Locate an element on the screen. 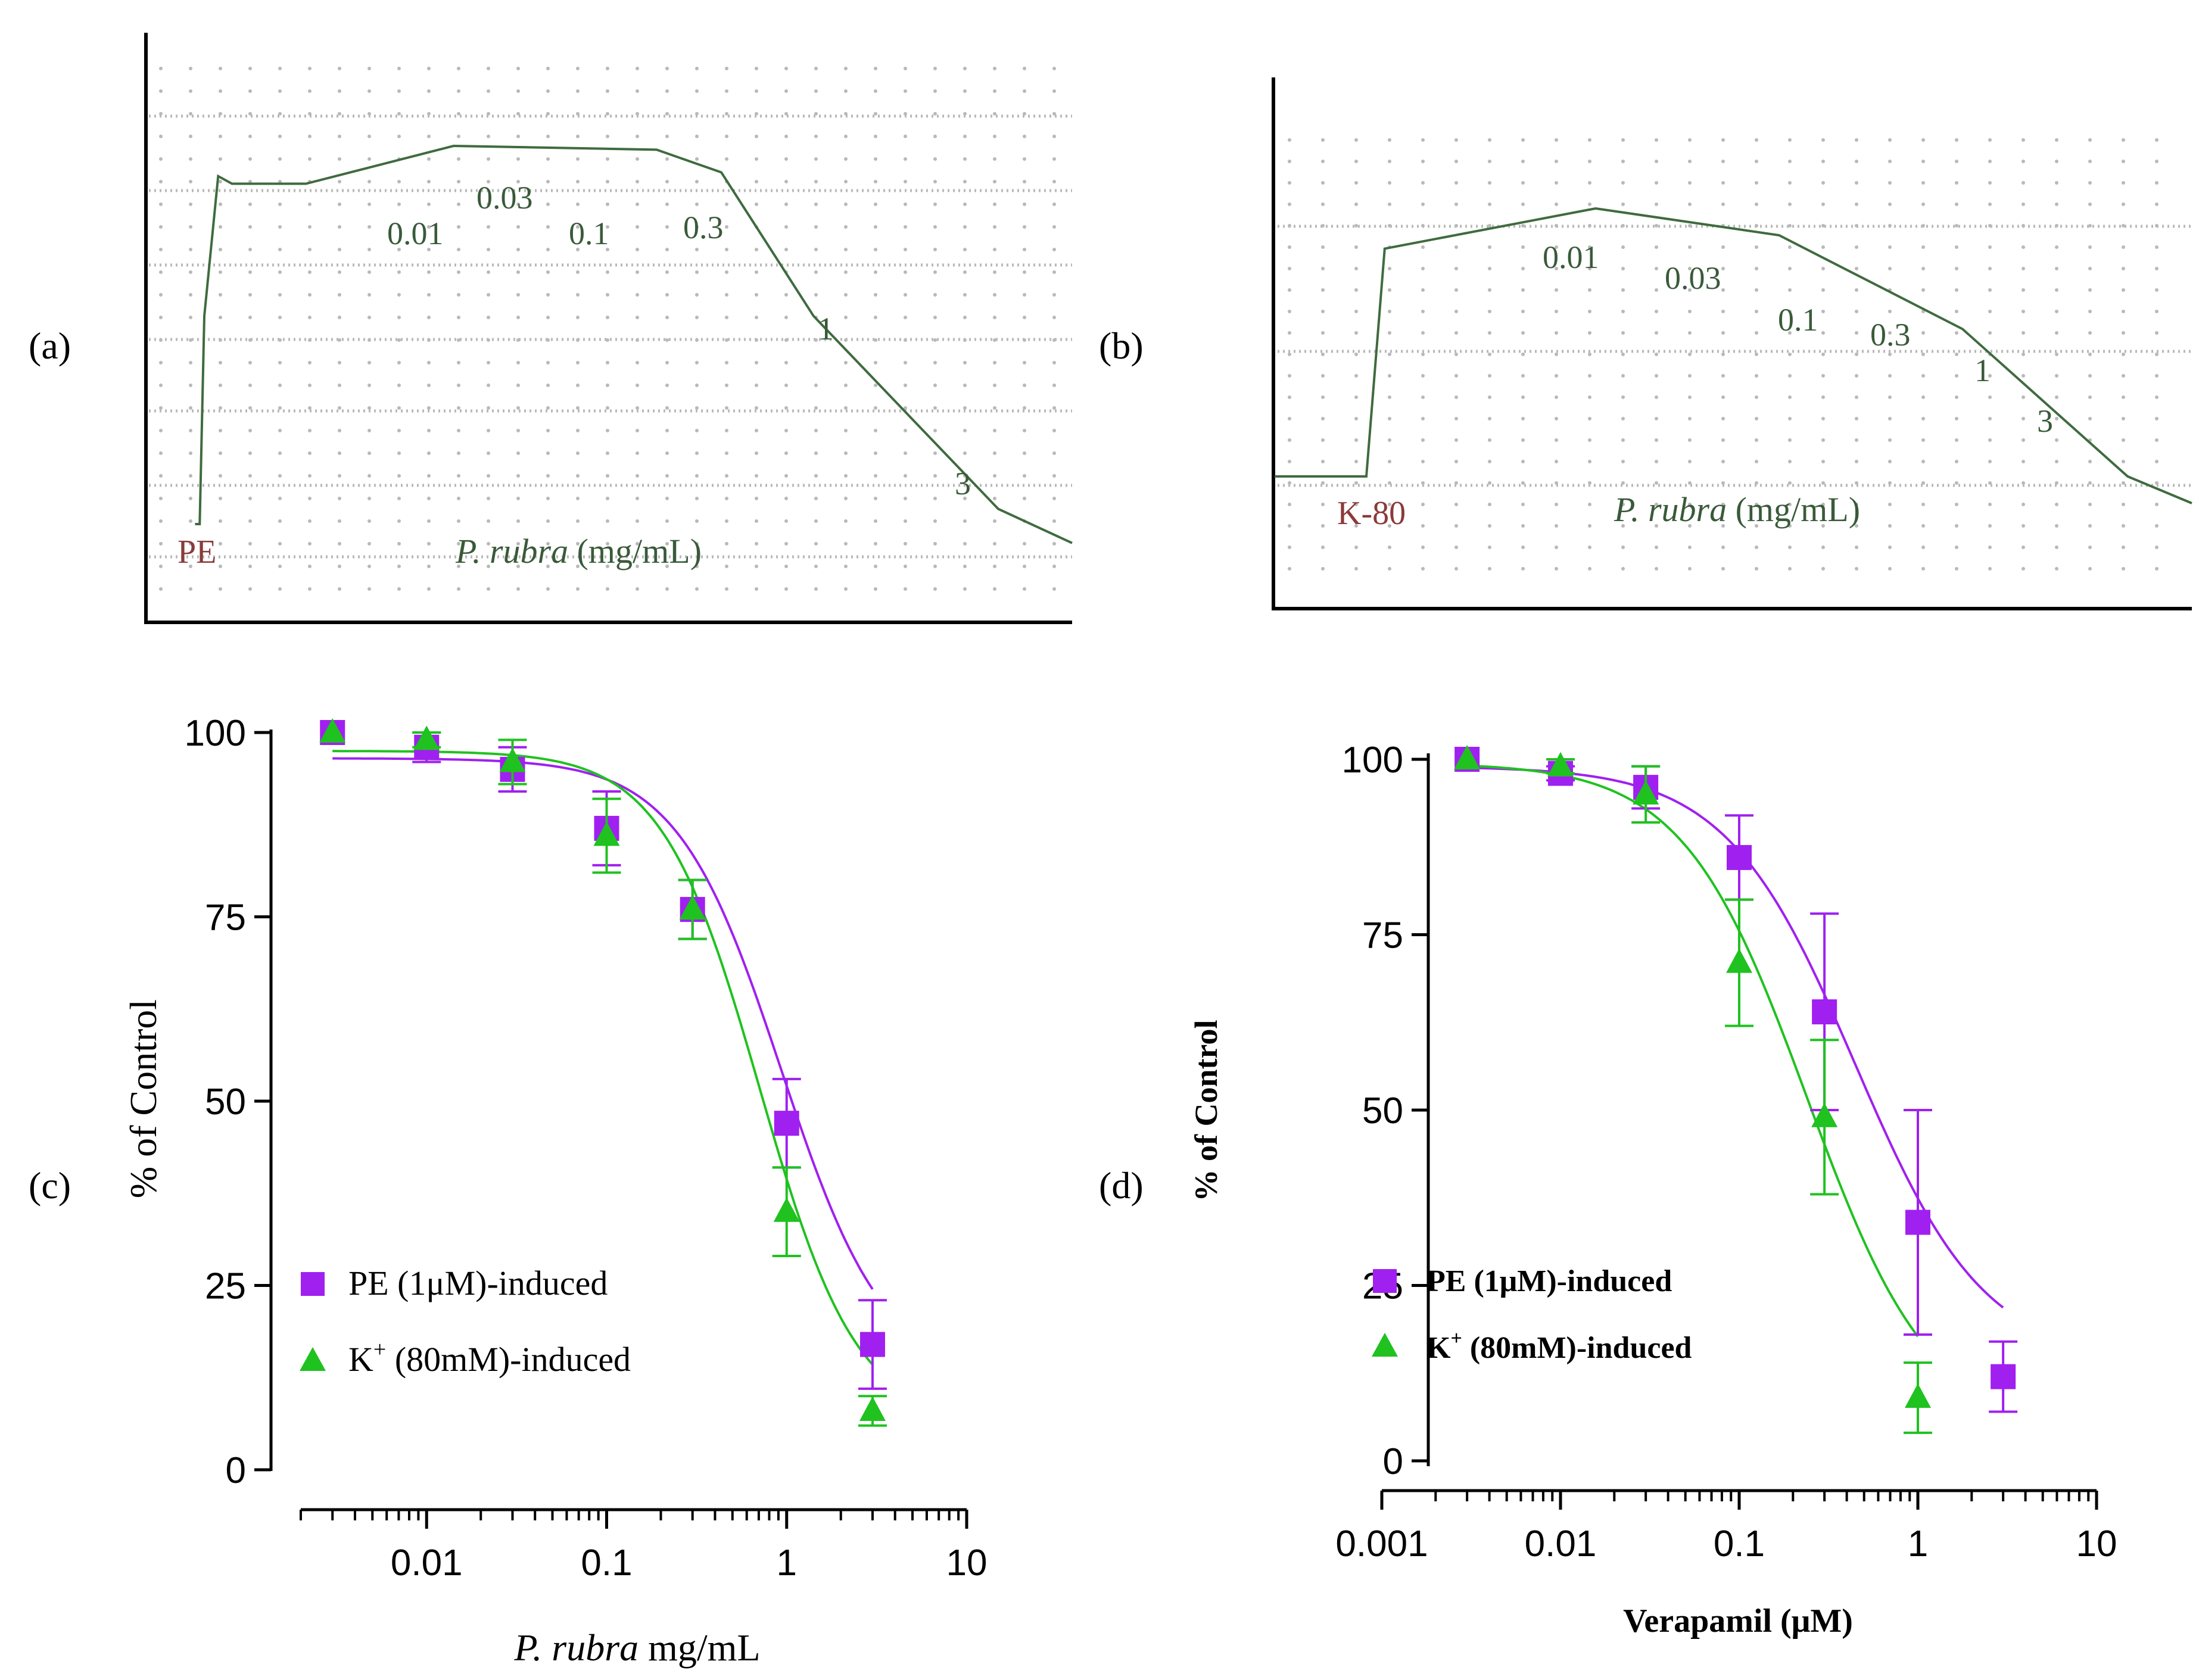 This screenshot has width=2199, height=1680. legend-pe-label: PE (1μM)-induced is located at coordinates (1549, 1281).